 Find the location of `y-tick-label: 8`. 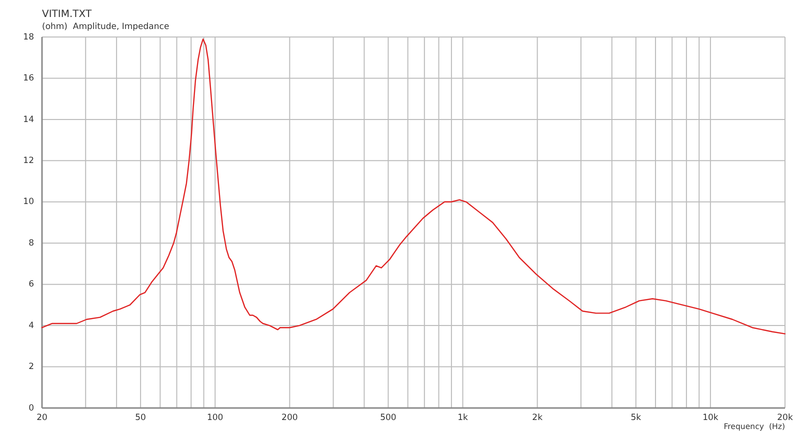

y-tick-label: 8 is located at coordinates (31, 243).